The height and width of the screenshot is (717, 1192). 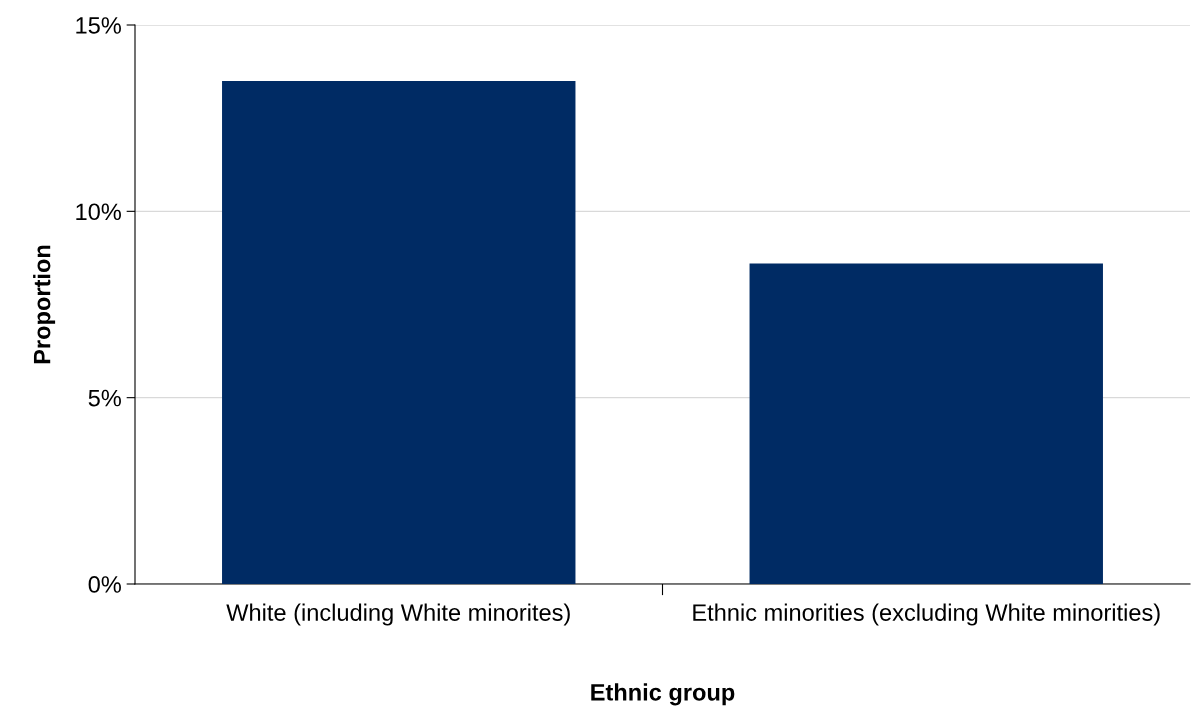 What do you see at coordinates (44, 304) in the screenshot?
I see `y-axis-title: Proportion` at bounding box center [44, 304].